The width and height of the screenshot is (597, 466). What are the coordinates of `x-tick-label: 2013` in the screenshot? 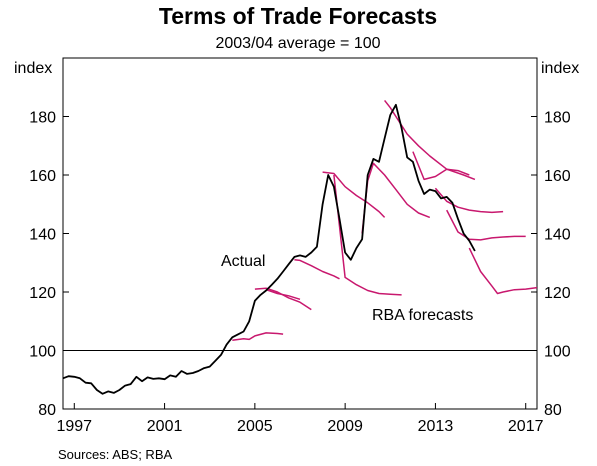 It's located at (436, 426).